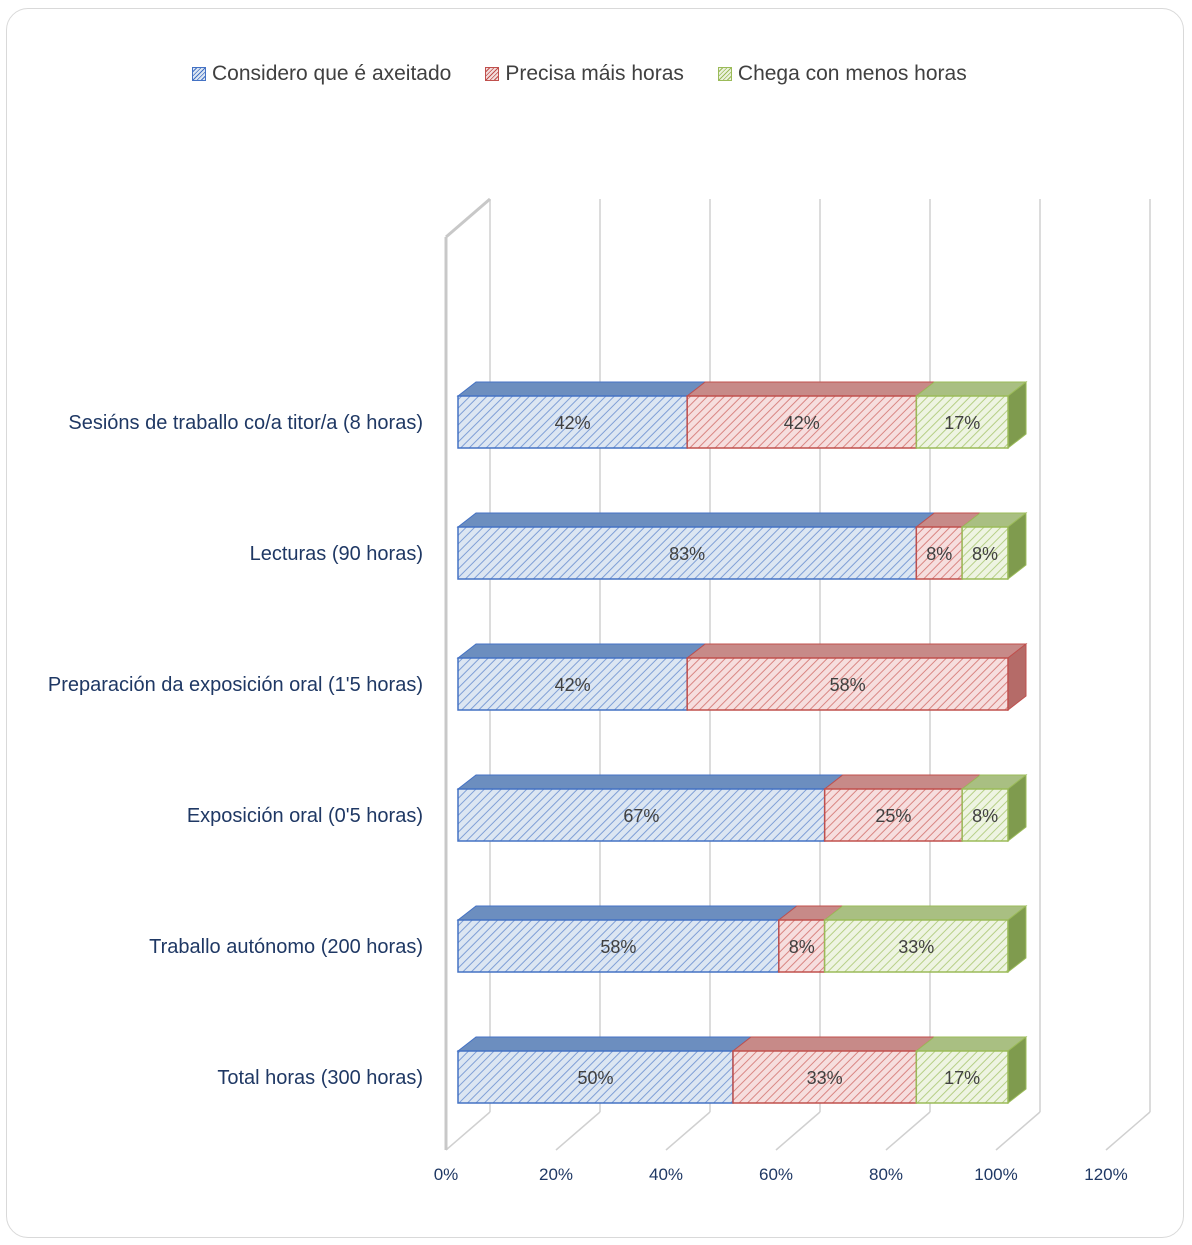  I want to click on data-label: 50%, so click(595, 1078).